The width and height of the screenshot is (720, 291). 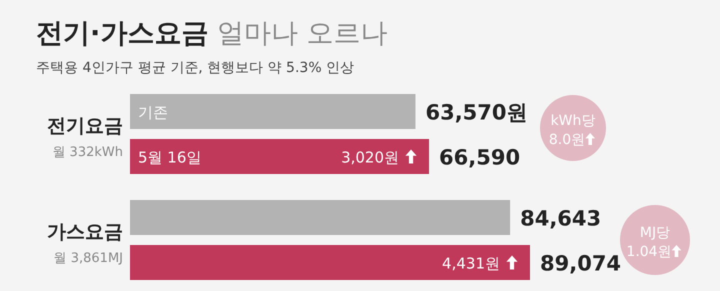 What do you see at coordinates (85, 126) in the screenshot?
I see `y-tick-label: 전기요금` at bounding box center [85, 126].